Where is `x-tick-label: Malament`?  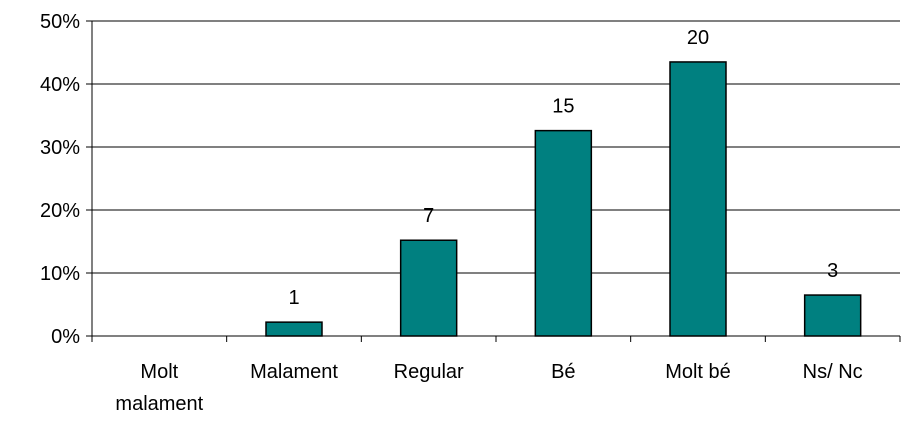 x-tick-label: Malament is located at coordinates (294, 372).